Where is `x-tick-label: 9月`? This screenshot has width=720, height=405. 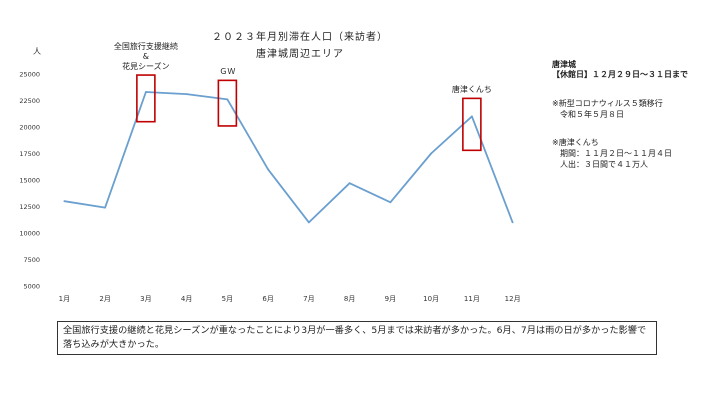 x-tick-label: 9月 is located at coordinates (390, 299).